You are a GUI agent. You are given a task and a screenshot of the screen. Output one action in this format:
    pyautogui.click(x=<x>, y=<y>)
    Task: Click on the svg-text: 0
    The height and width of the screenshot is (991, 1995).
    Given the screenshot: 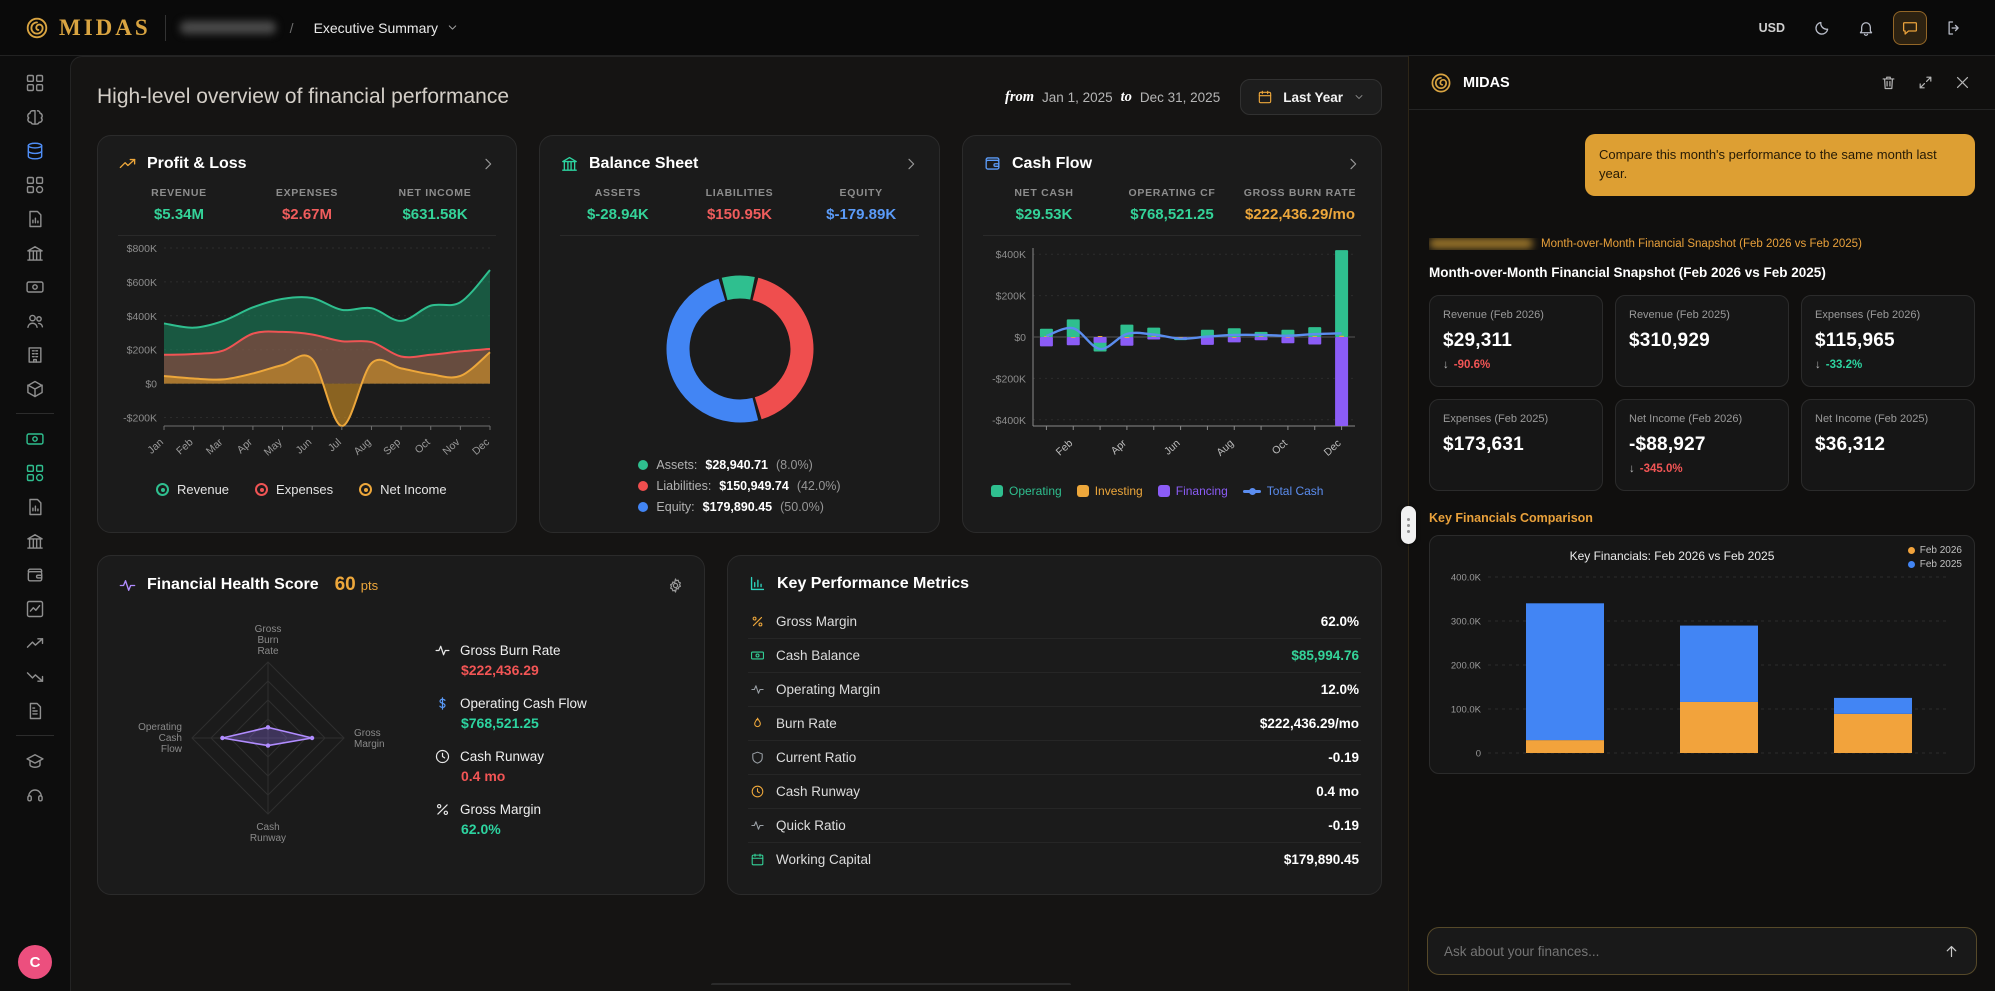 What is the action you would take?
    pyautogui.click(x=1478, y=753)
    